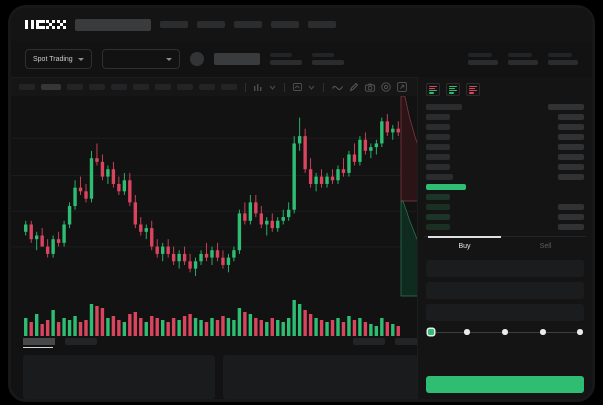 The image size is (603, 405). Describe the element at coordinates (112, 24) in the screenshot. I see `nav-search` at that location.